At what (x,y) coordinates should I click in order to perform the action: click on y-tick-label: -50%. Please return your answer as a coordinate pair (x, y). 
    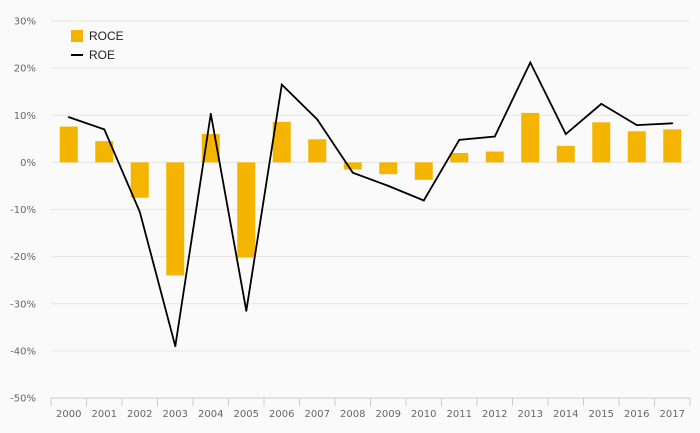
    Looking at the image, I should click on (23, 399).